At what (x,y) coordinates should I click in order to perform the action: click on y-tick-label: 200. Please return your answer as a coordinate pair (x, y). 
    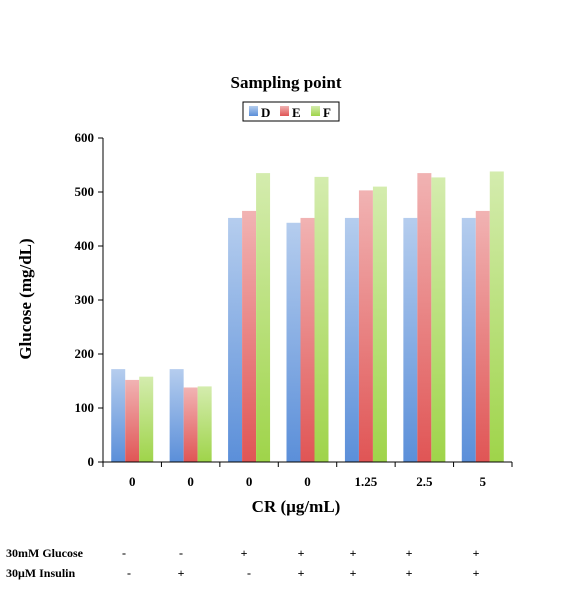
    Looking at the image, I should click on (85, 353).